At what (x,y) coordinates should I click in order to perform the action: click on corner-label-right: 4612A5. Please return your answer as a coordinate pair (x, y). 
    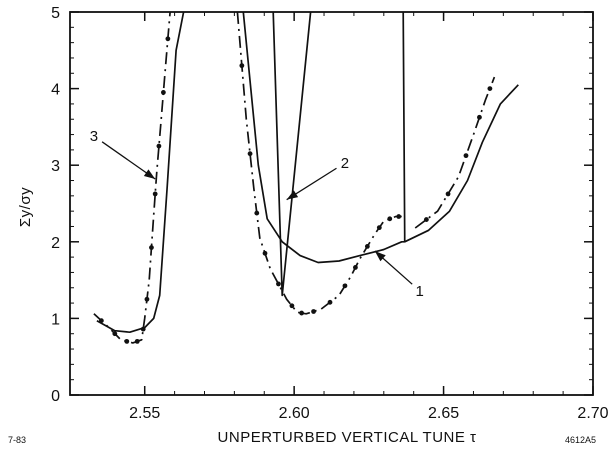
    Looking at the image, I should click on (580, 440).